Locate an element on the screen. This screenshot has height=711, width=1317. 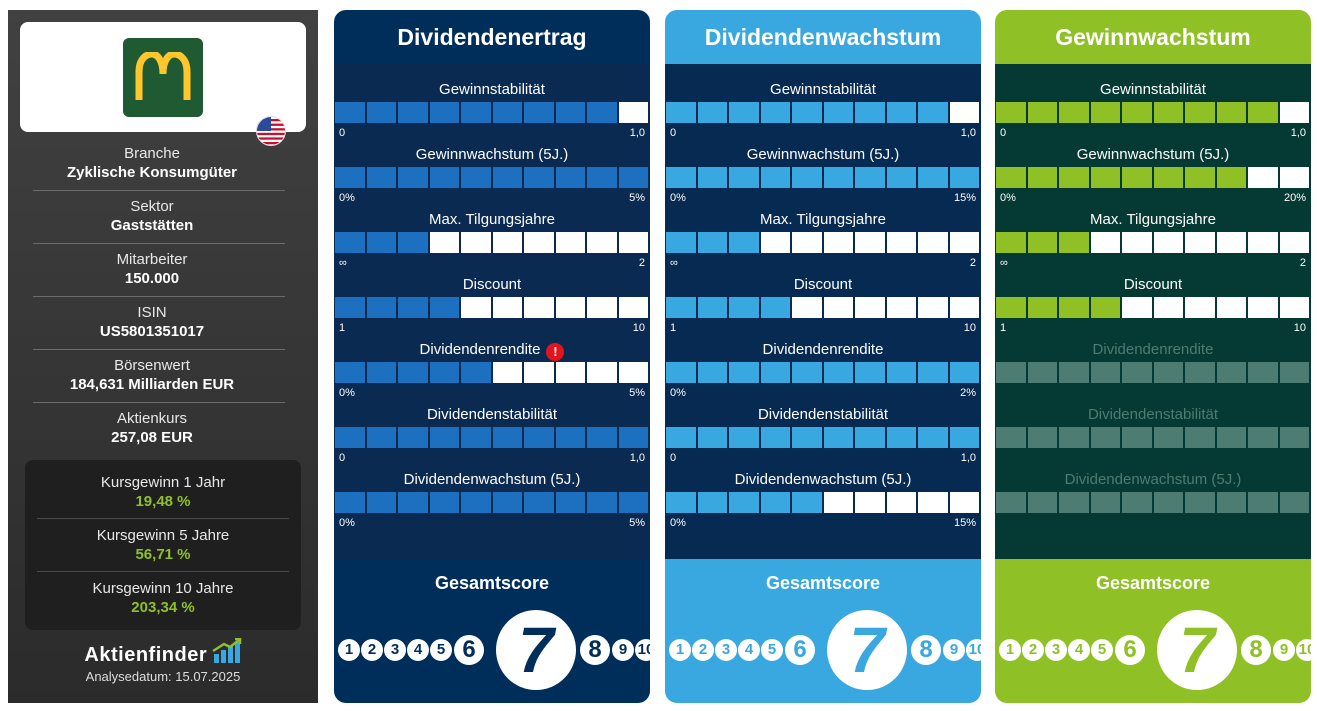
score-dot-4: 4 is located at coordinates (418, 650).